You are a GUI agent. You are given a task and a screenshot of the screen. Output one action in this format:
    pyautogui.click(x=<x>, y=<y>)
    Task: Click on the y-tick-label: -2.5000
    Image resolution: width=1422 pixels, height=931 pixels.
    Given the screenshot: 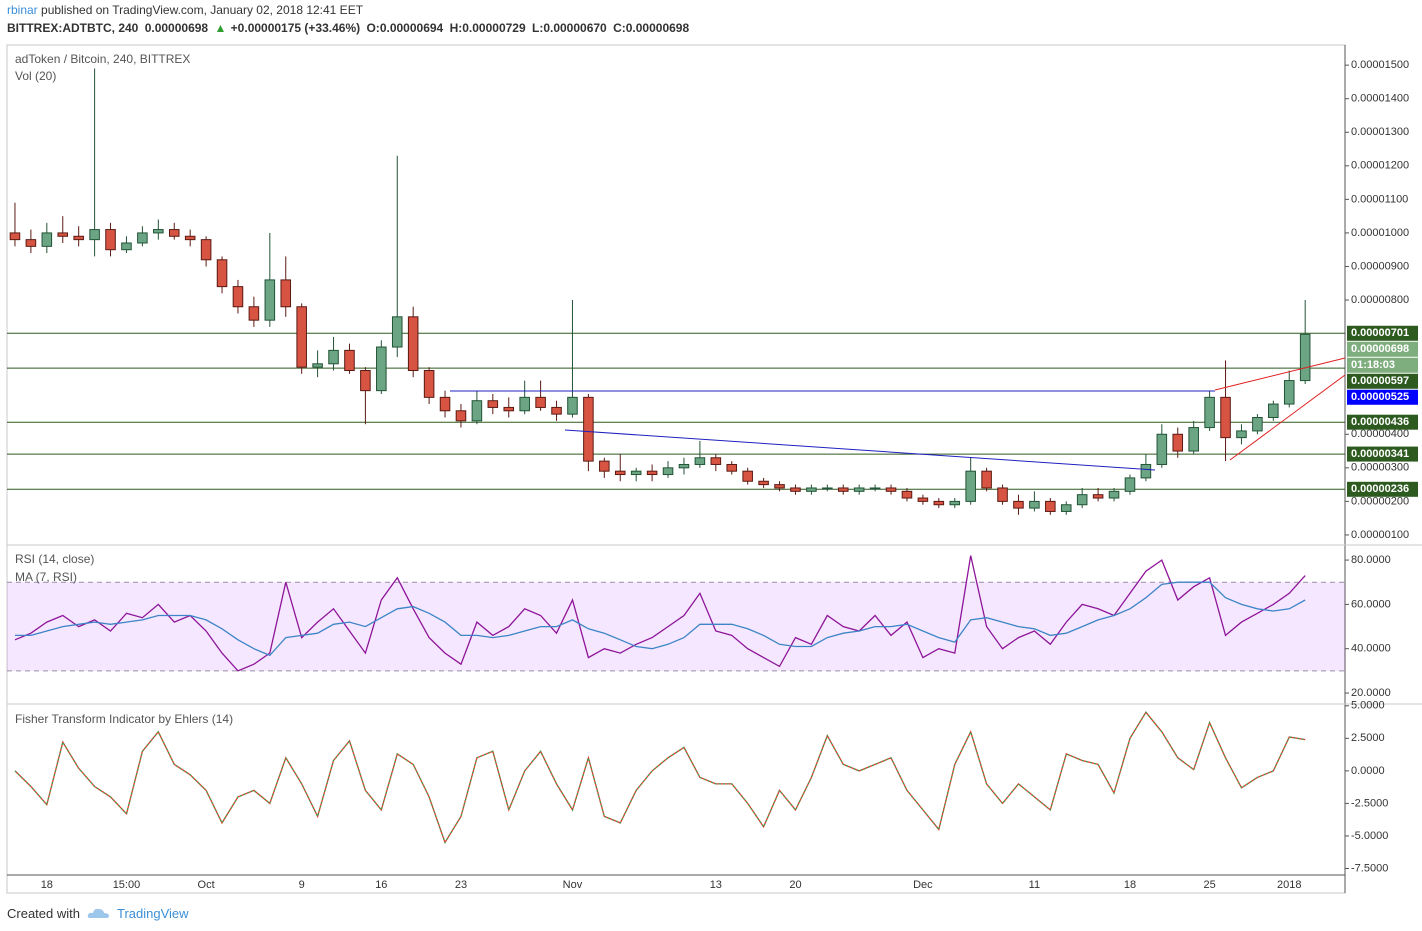 What is the action you would take?
    pyautogui.click(x=1369, y=803)
    